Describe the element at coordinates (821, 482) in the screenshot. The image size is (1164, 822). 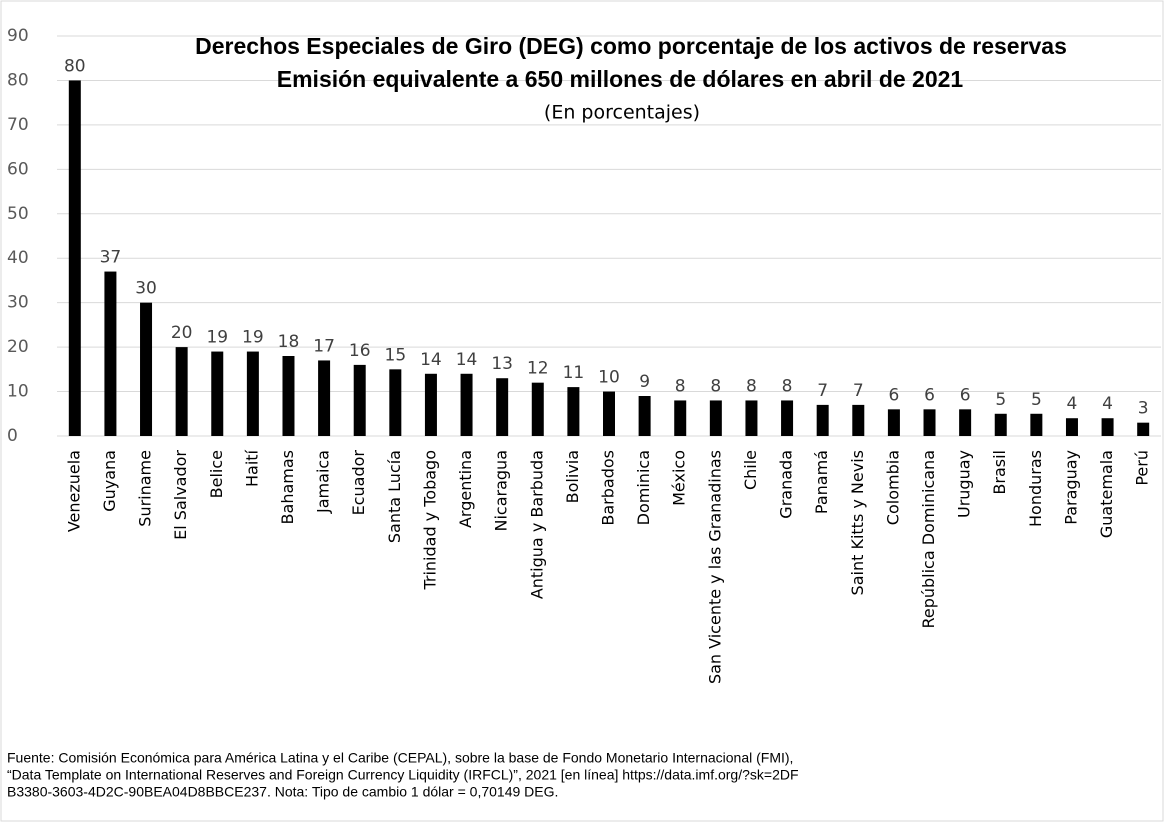
I see `x-tick-label: Panamá` at that location.